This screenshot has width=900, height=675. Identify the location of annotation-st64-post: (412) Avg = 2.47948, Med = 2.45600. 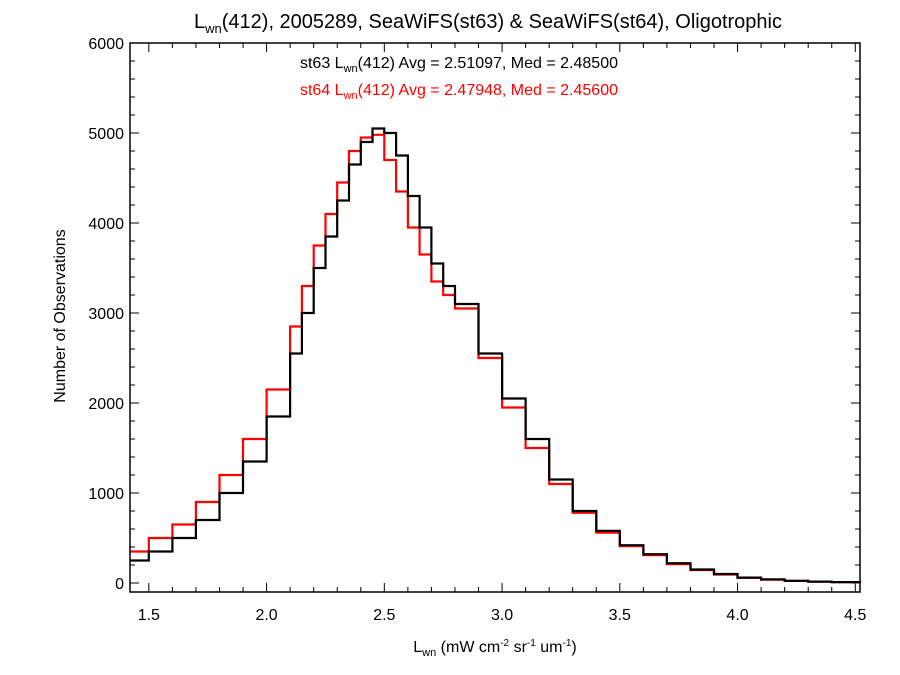
(488, 90).